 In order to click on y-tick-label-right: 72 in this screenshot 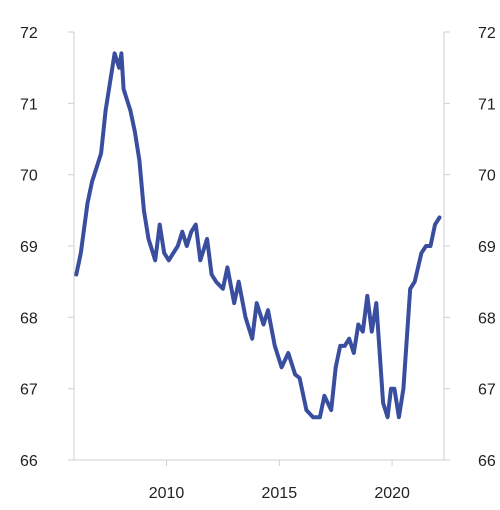, I will do `click(487, 33)`.